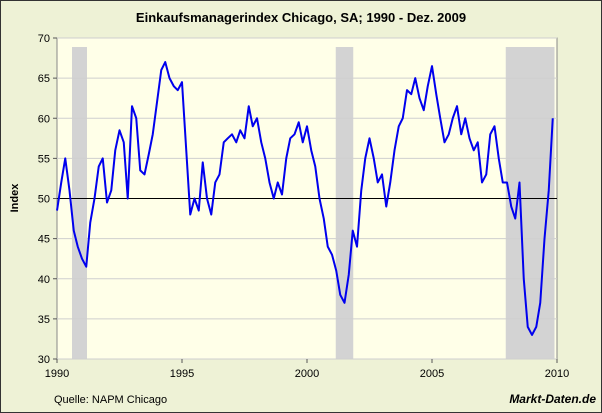 This screenshot has width=602, height=413. I want to click on x-tick-label: 1990, so click(57, 374).